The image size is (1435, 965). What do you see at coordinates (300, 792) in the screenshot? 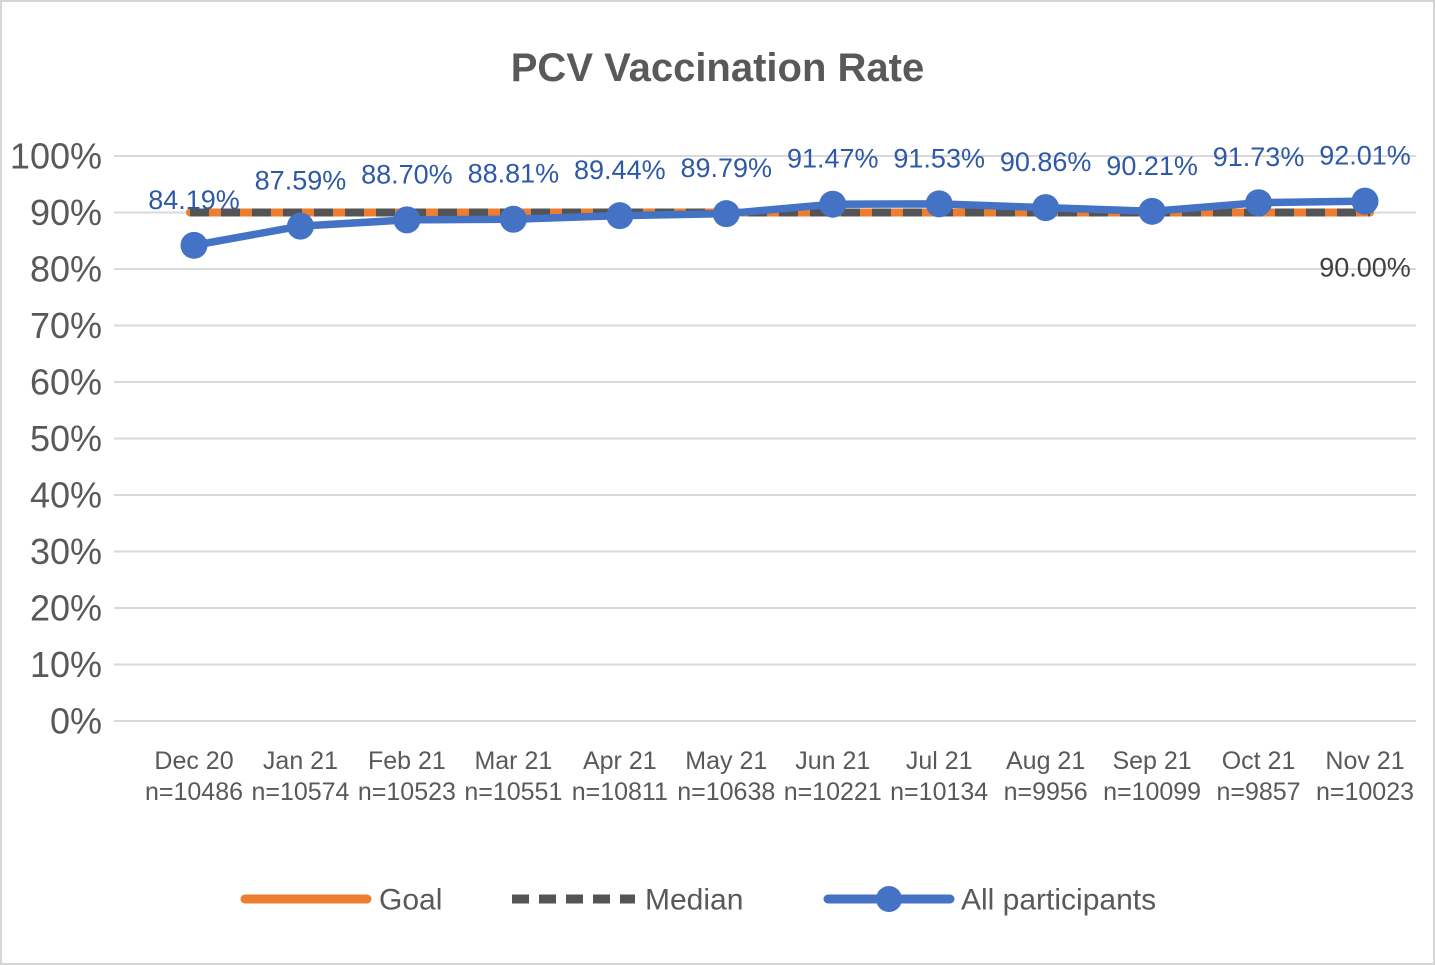
I see `x-axis-n-label: n=10574` at bounding box center [300, 792].